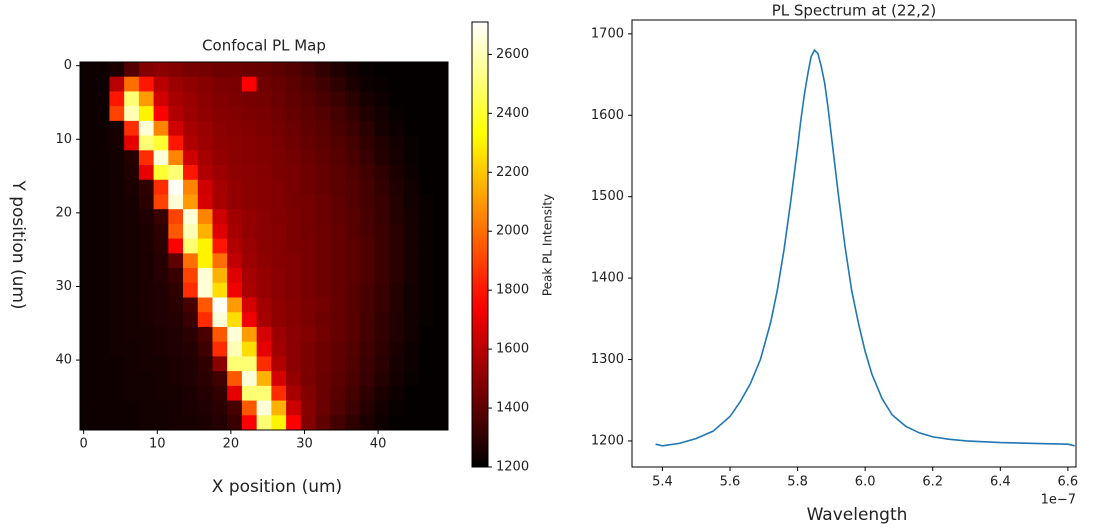 This screenshot has width=1097, height=529. What do you see at coordinates (63, 139) in the screenshot?
I see `y-tick-label: 10` at bounding box center [63, 139].